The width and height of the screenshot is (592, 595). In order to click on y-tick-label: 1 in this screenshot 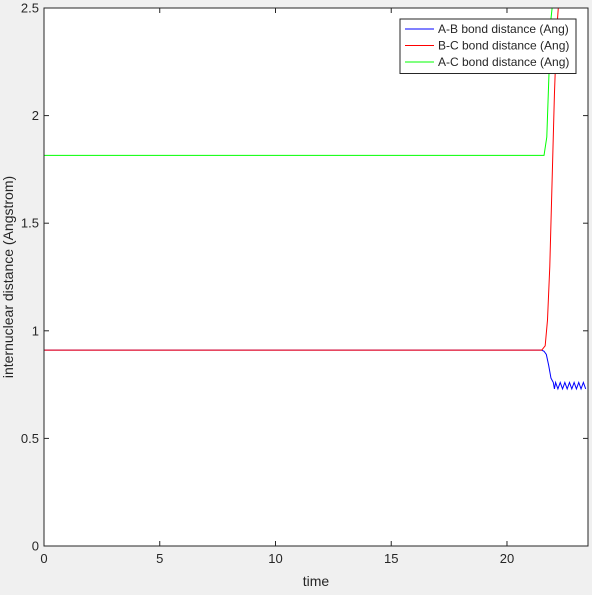, I will do `click(35, 330)`.